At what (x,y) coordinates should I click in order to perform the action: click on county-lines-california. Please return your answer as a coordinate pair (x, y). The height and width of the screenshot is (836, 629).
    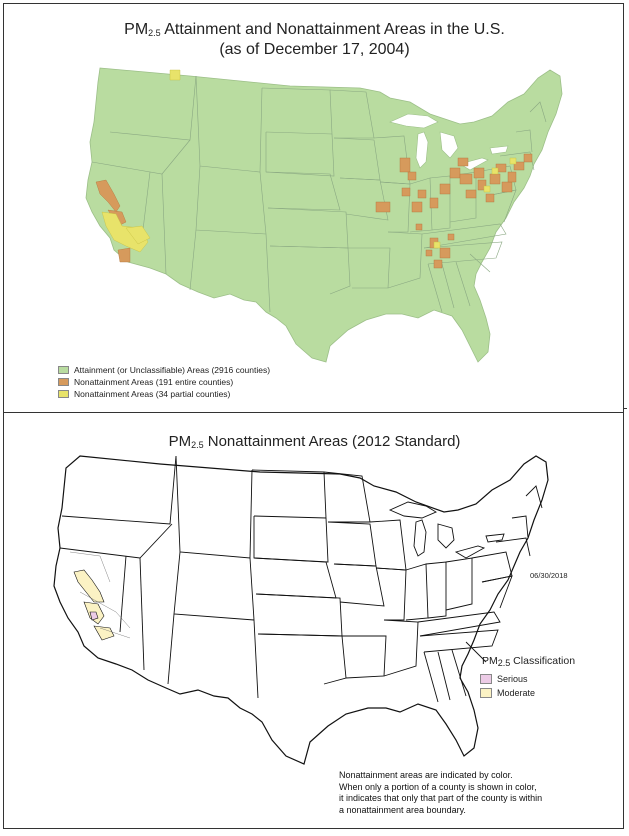
    Looking at the image, I should click on (100, 595).